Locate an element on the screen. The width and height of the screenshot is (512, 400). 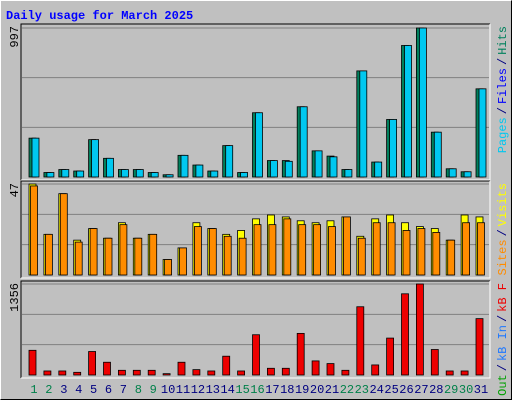
x-tick-label: 5 is located at coordinates (93, 390).